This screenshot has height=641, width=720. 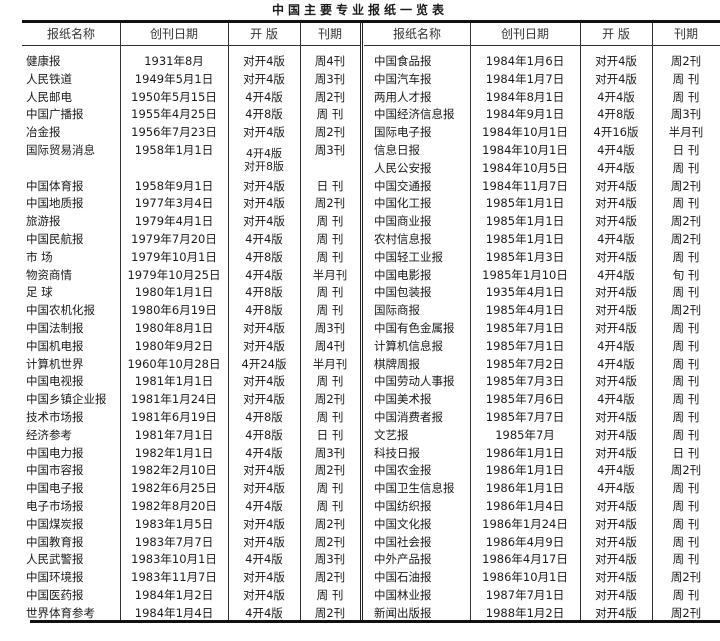 I want to click on table-row: 中国经济信息报 1984年9月1日 4开8版 周3刊, so click(x=542, y=115).